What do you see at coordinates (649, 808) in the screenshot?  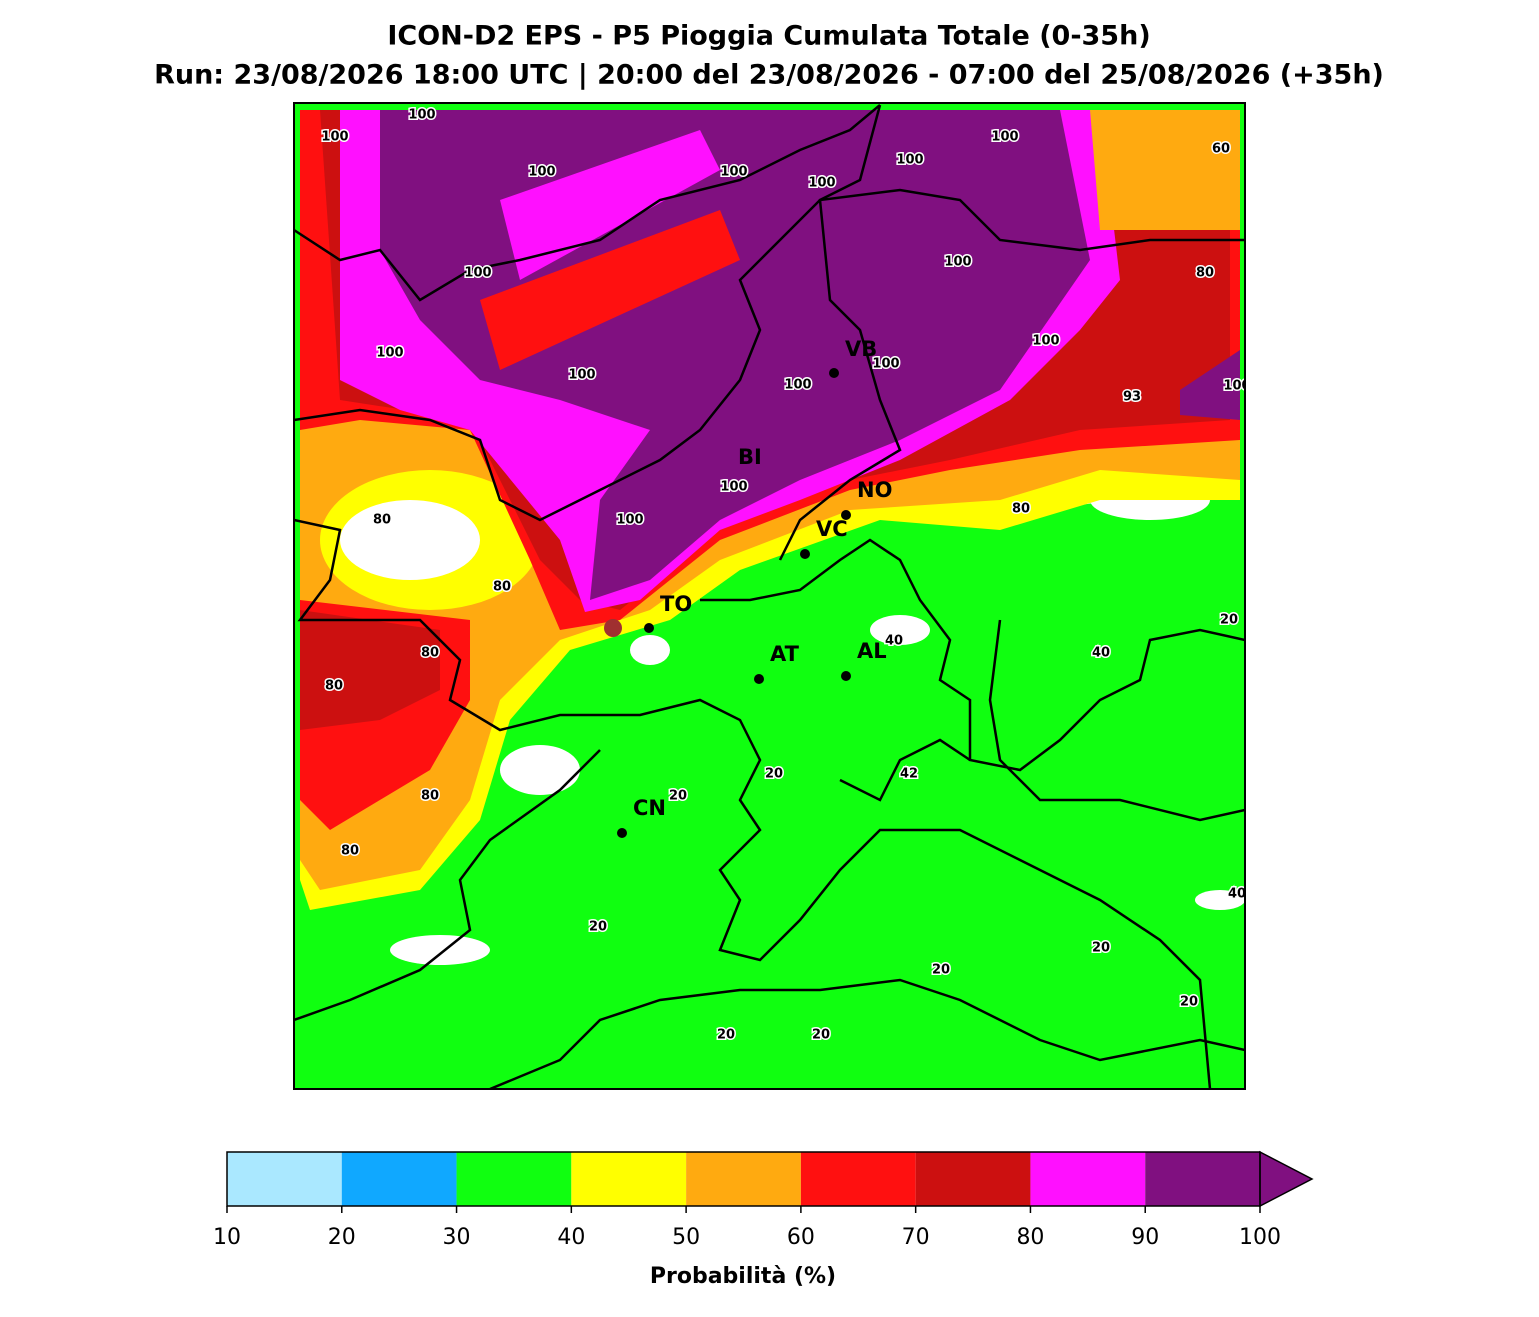 I see `city-label: CN` at bounding box center [649, 808].